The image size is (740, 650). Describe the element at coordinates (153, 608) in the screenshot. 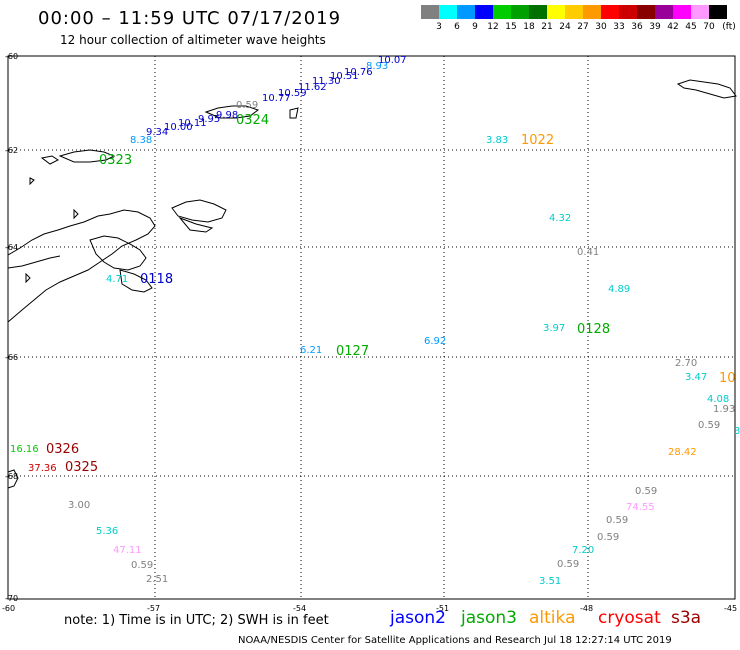

I see `lon-label: -57` at that location.